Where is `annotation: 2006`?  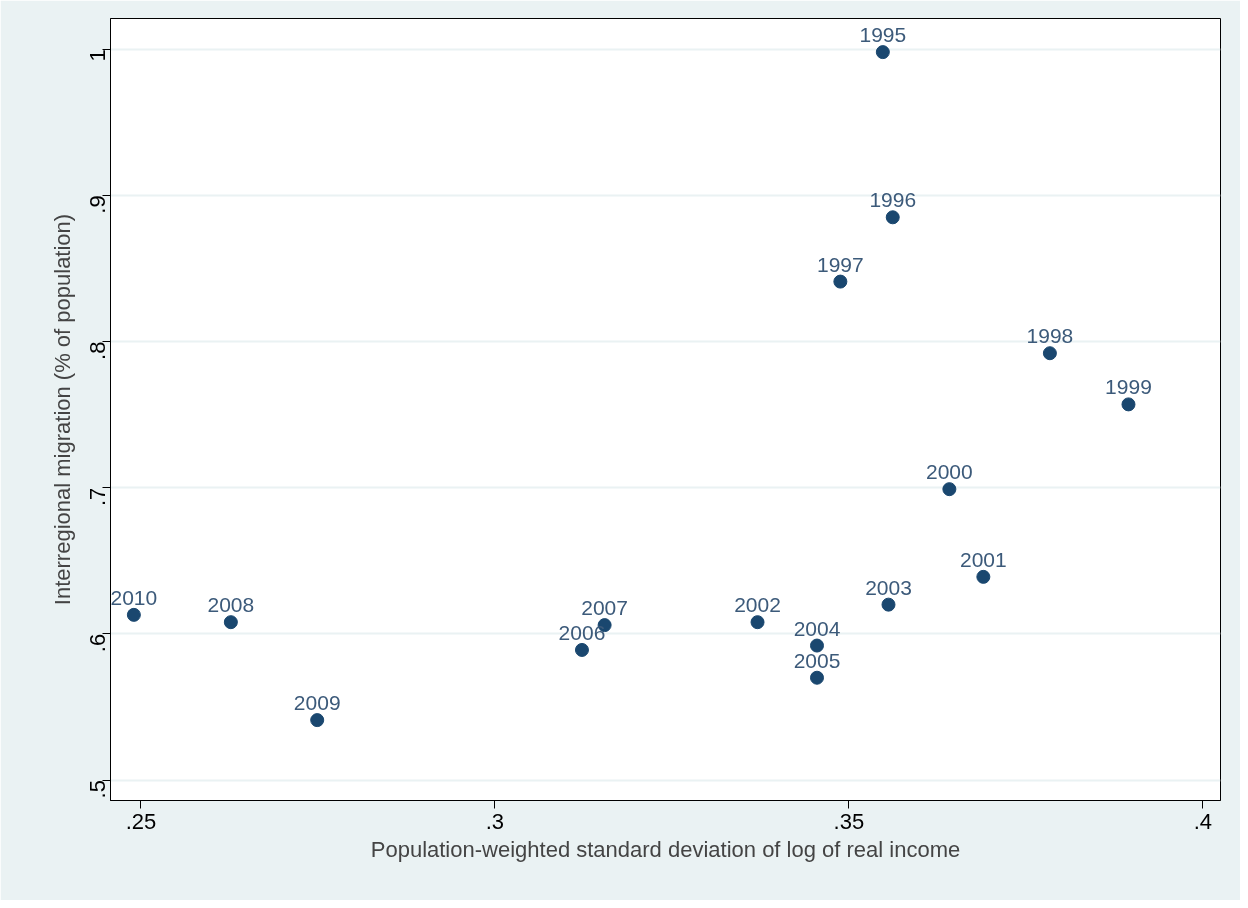
annotation: 2006 is located at coordinates (582, 632).